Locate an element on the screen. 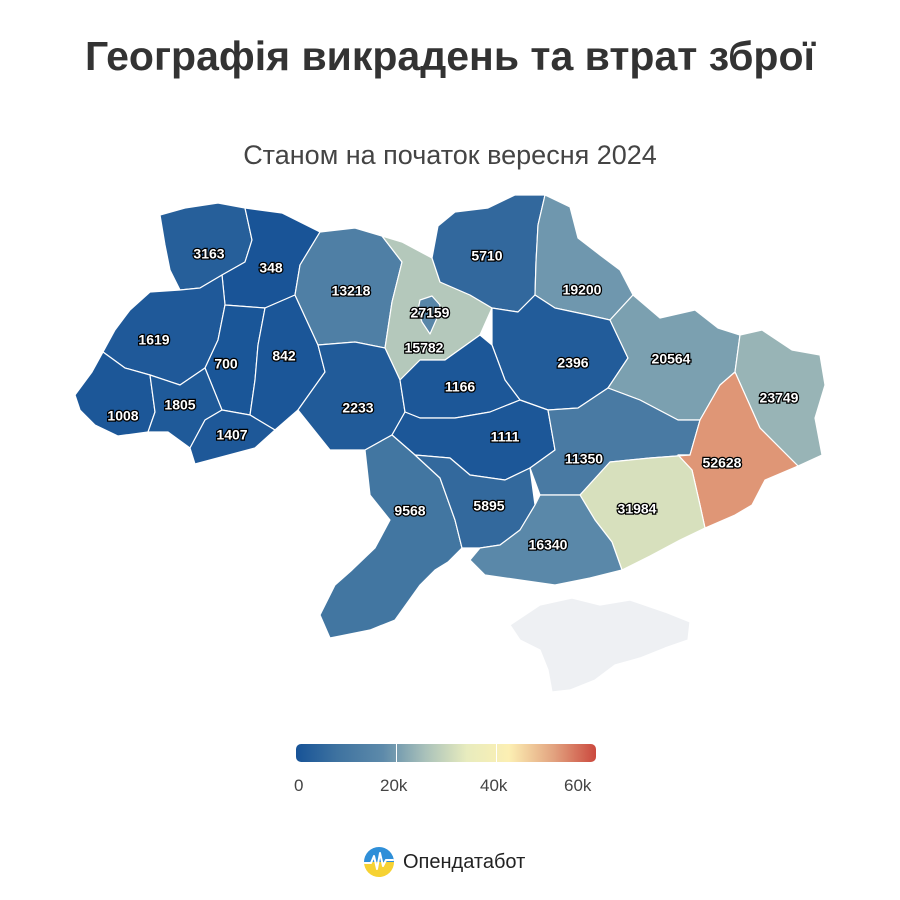 The height and width of the screenshot is (900, 900). value-label-kyiv-city: 27159 is located at coordinates (430, 313).